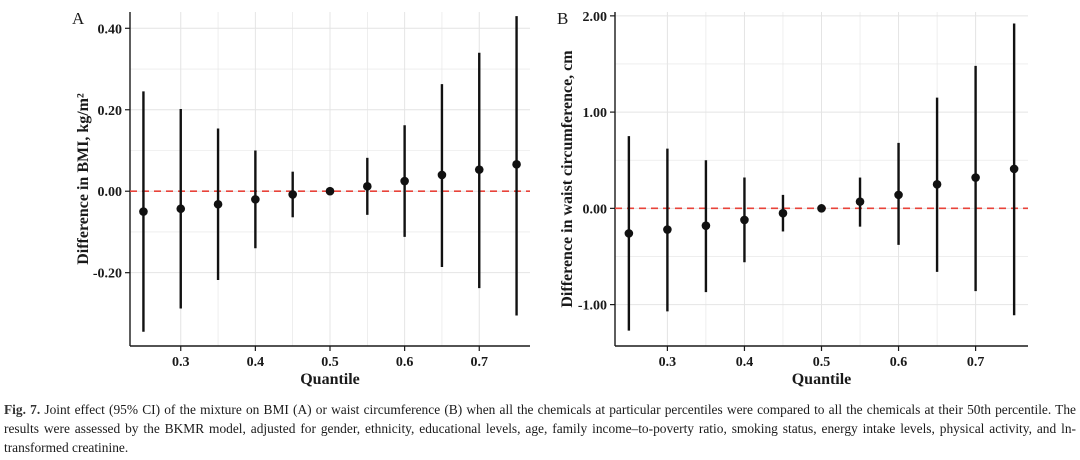 Image resolution: width=1080 pixels, height=460 pixels. Describe the element at coordinates (22, 409) in the screenshot. I see `caption-label: Fig. 7.` at that location.